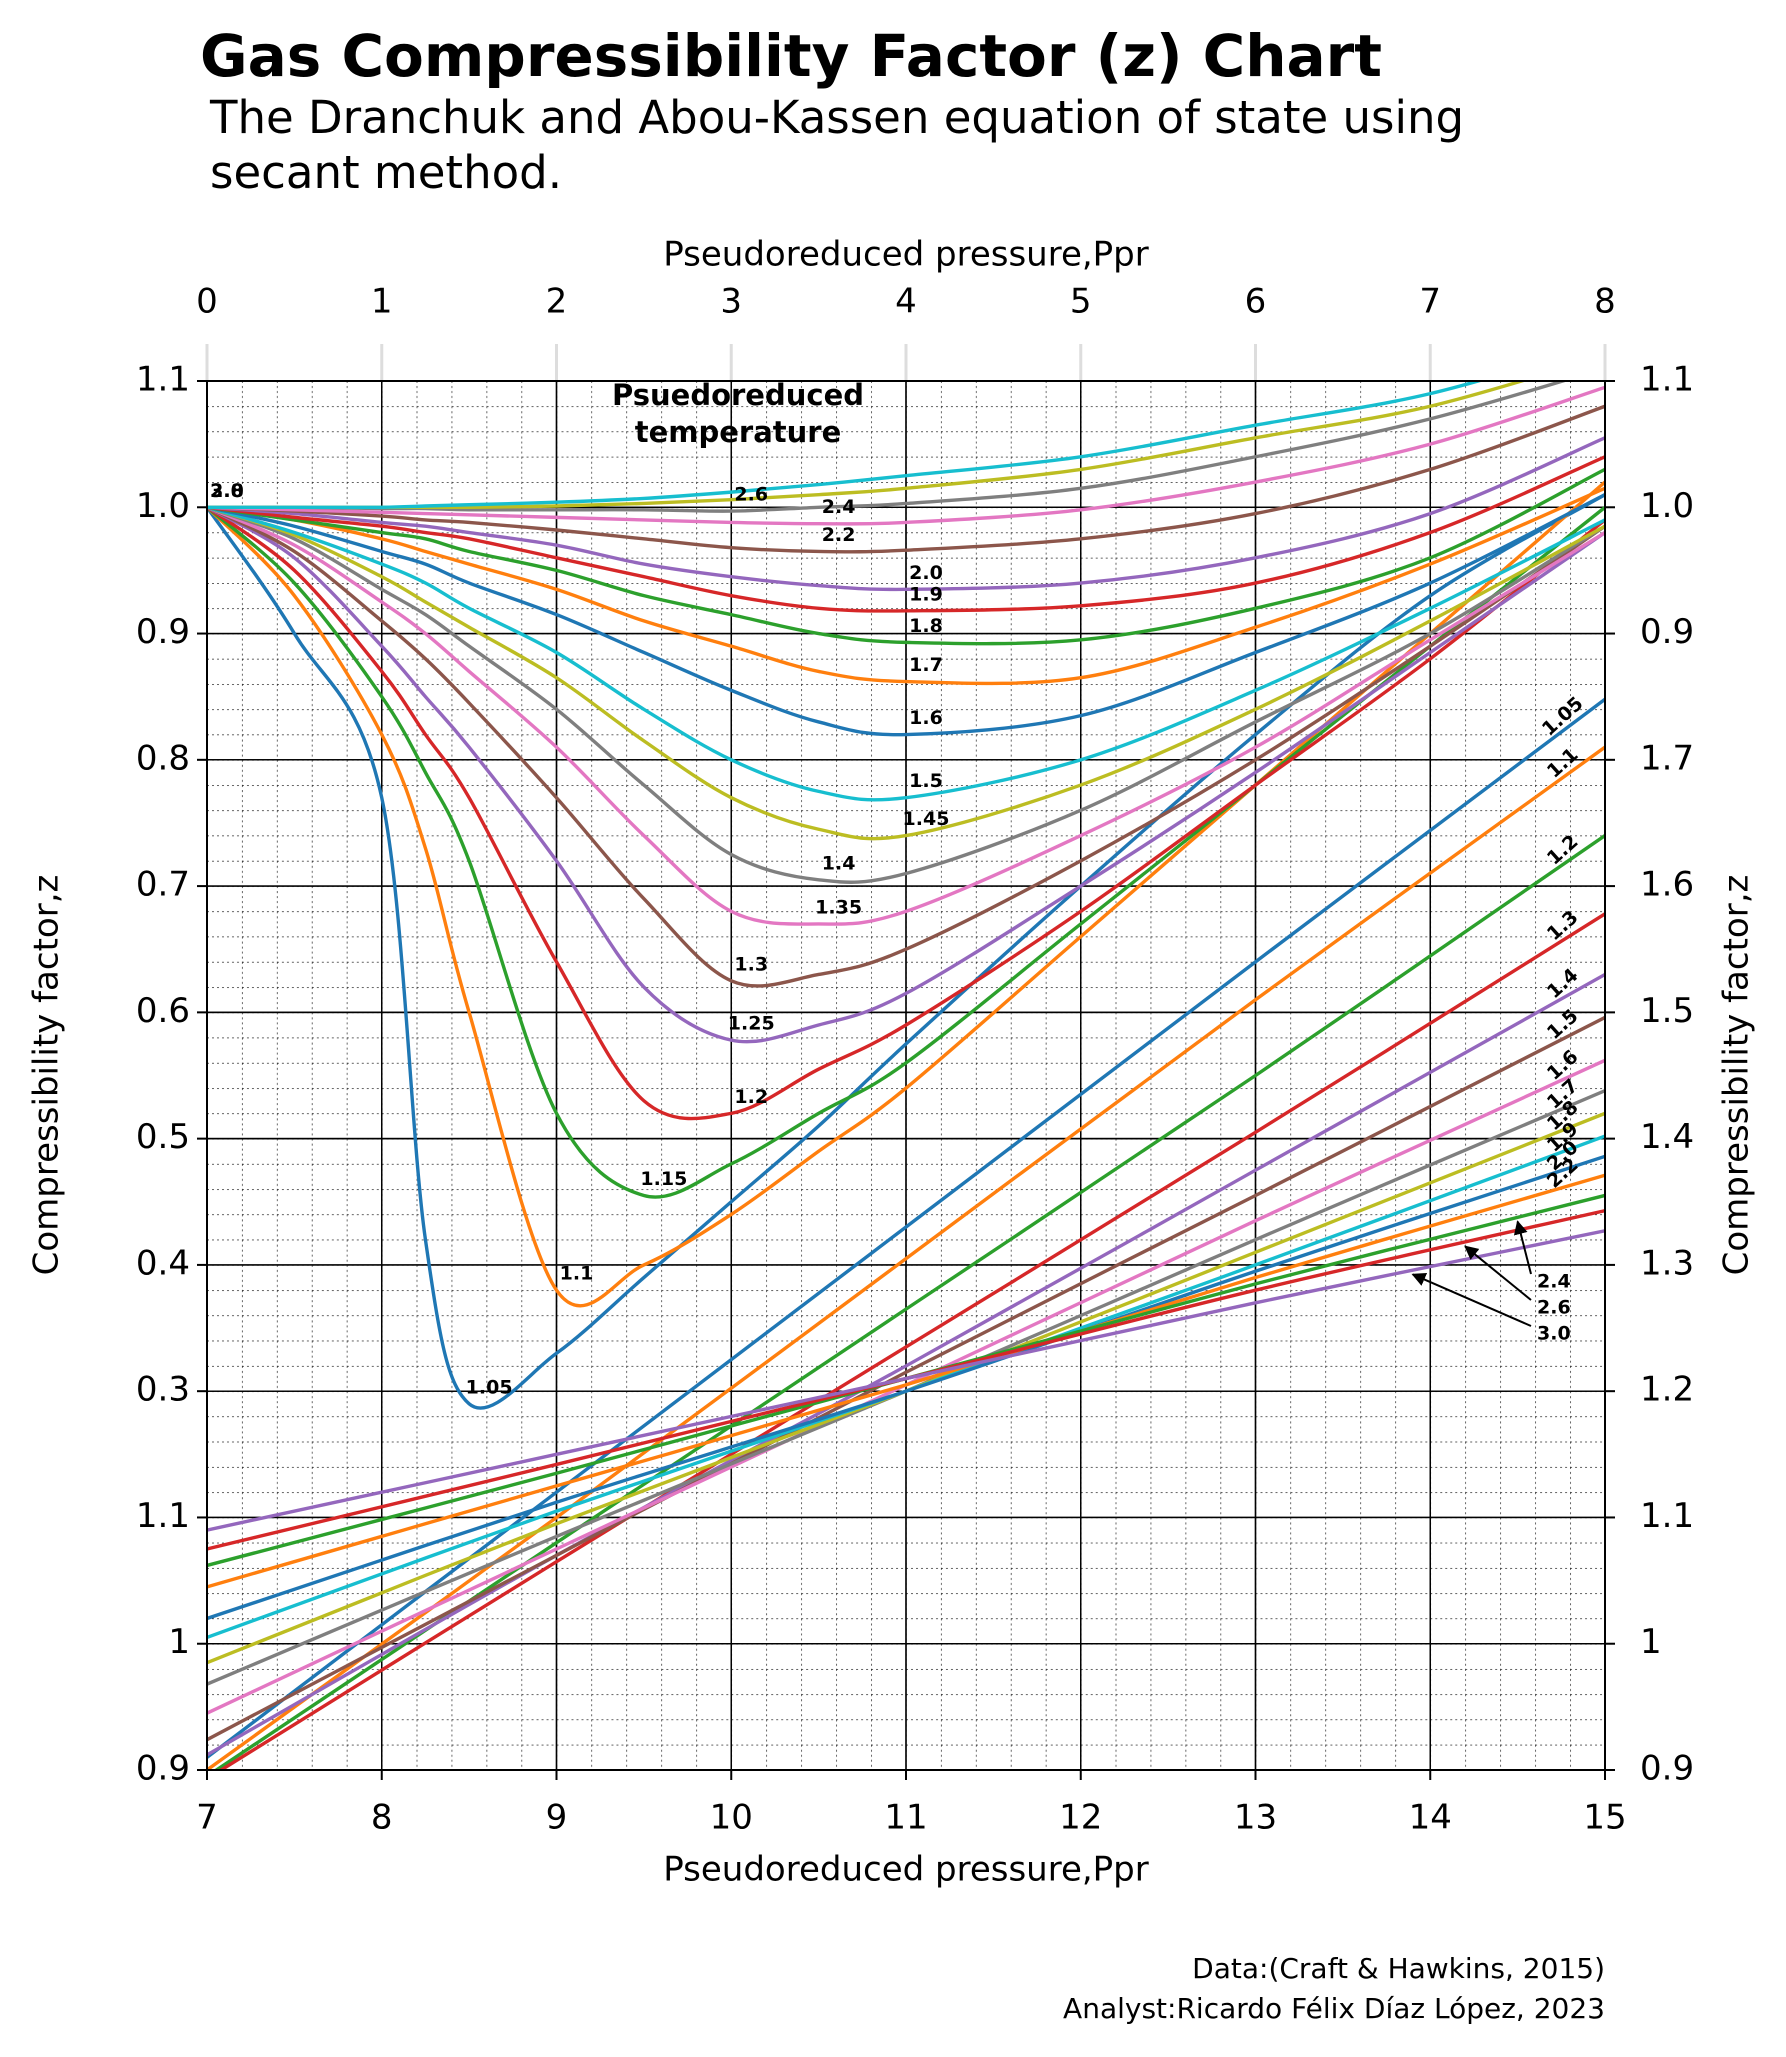 Image resolution: width=1786 pixels, height=2057 pixels. I want to click on series-label: 1.6, so click(926, 718).